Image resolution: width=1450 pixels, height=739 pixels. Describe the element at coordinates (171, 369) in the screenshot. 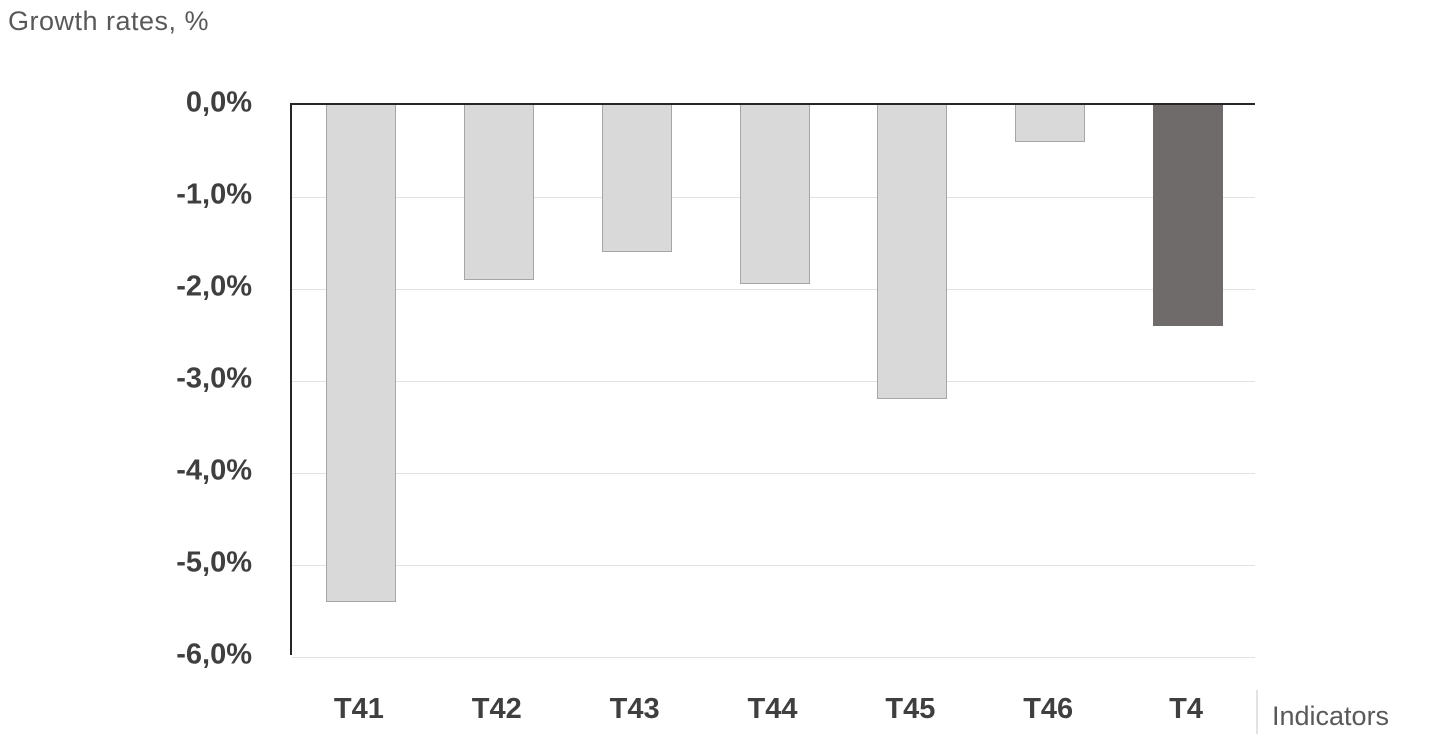

I see `y-axis-tick-labels: 0,0% -1,0% -2,0% -3,0% -4,0% -5,0% -6,0%` at that location.